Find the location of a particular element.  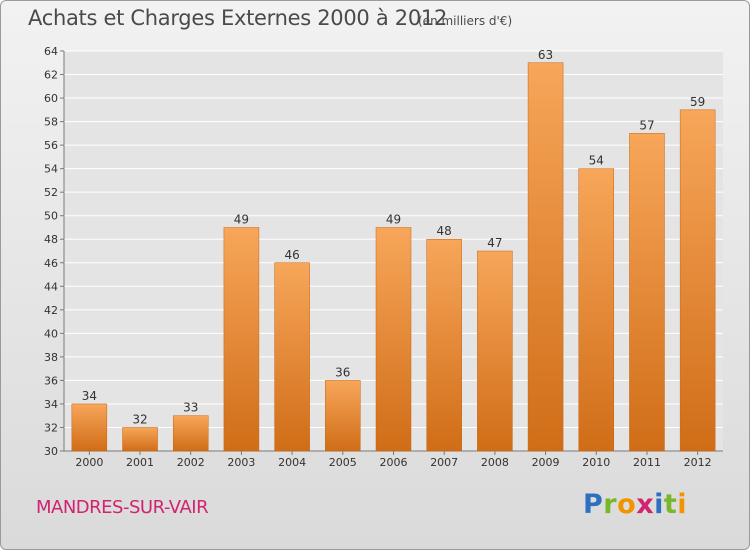

proxiti-logo: Proxiti is located at coordinates (635, 504).